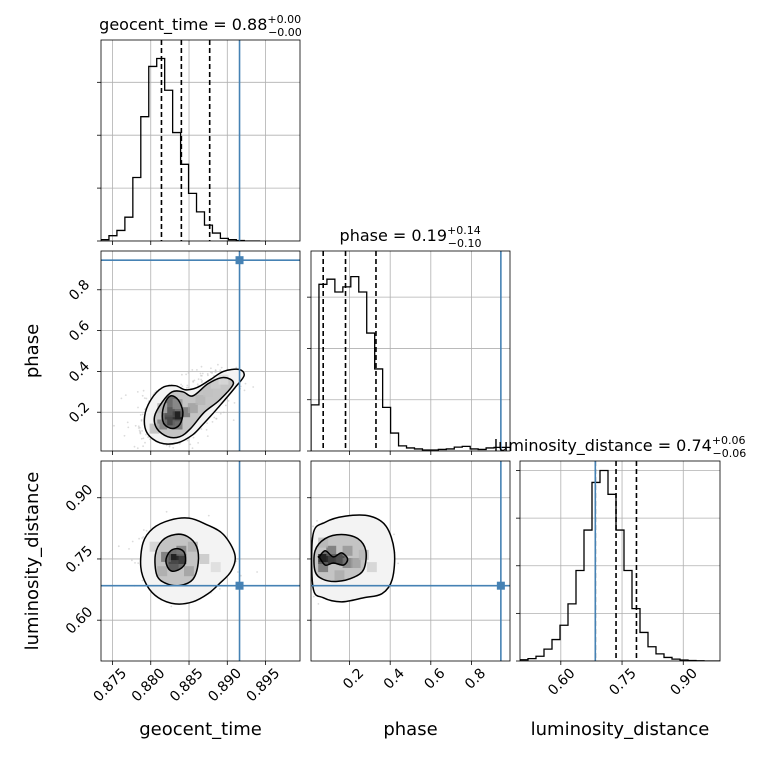 This screenshot has height=760, width=760. What do you see at coordinates (32, 561) in the screenshot?
I see `y-axis-label-luminosity_distance: luminosity_distance` at bounding box center [32, 561].